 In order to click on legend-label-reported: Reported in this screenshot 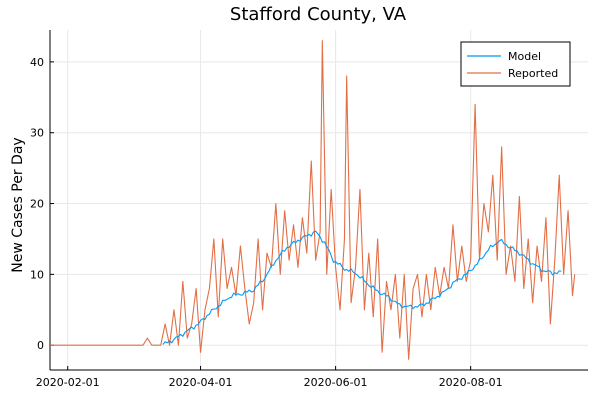, I will do `click(533, 73)`.